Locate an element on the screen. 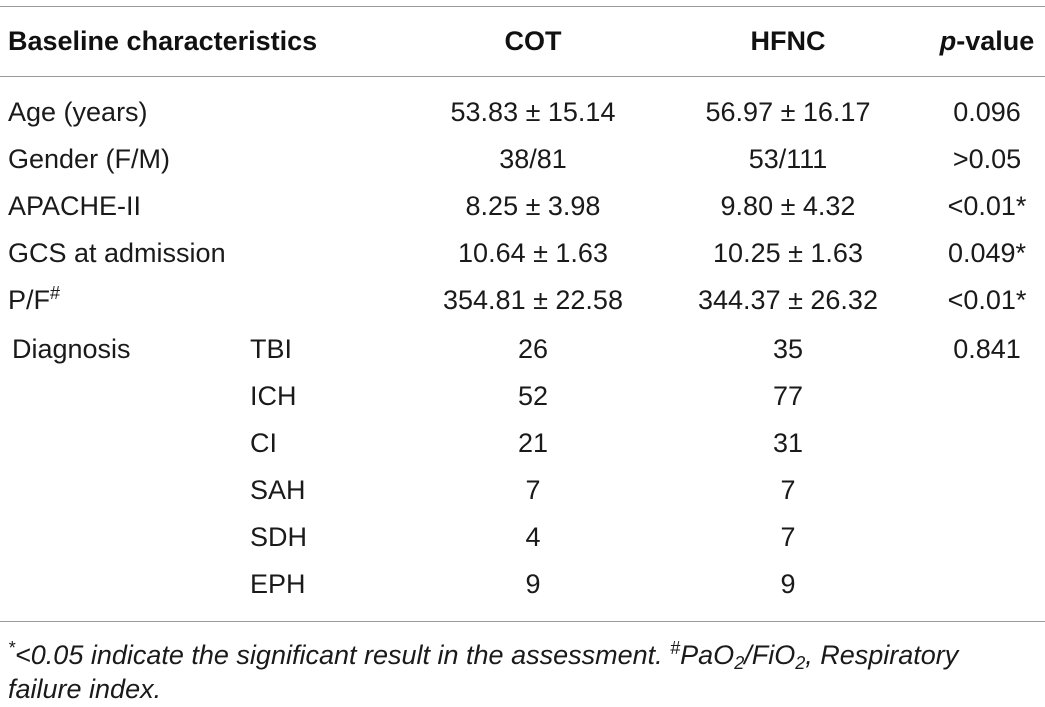 Image resolution: width=1045 pixels, height=707 pixels. row-p: 0.049* is located at coordinates (987, 253).